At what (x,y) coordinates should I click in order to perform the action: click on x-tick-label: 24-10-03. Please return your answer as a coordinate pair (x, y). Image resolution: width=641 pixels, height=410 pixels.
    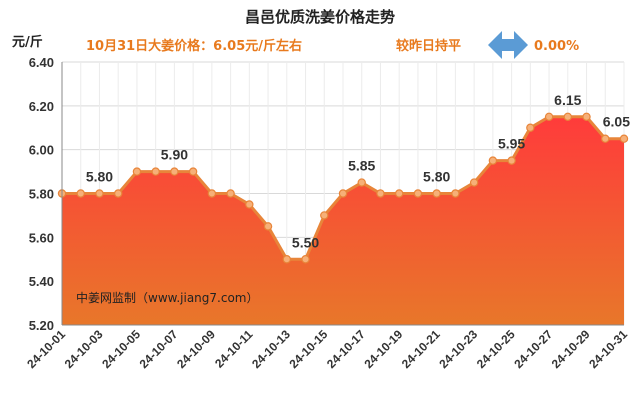
    Looking at the image, I should click on (84, 349).